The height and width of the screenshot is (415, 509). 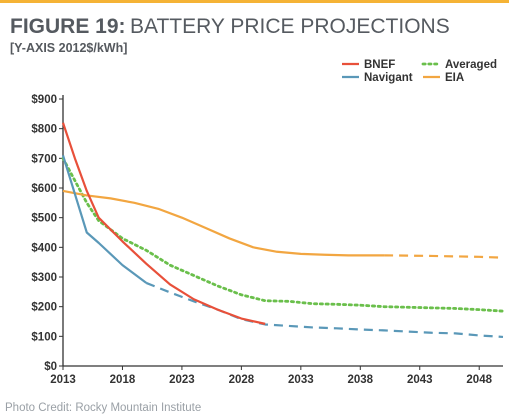 What do you see at coordinates (104, 219) in the screenshot?
I see `series-line-navigant` at bounding box center [104, 219].